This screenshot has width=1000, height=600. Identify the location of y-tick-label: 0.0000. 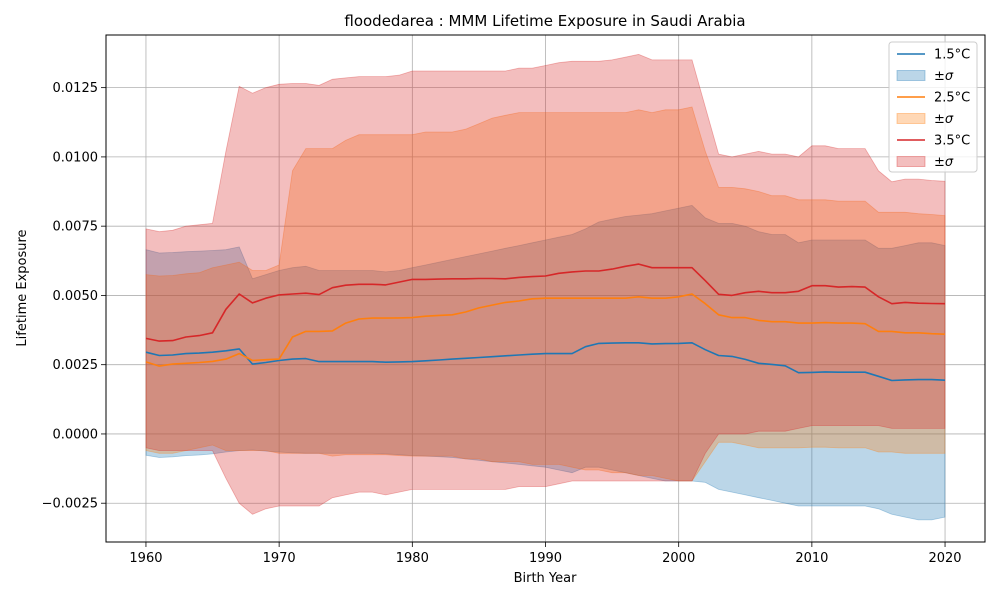
(76, 434).